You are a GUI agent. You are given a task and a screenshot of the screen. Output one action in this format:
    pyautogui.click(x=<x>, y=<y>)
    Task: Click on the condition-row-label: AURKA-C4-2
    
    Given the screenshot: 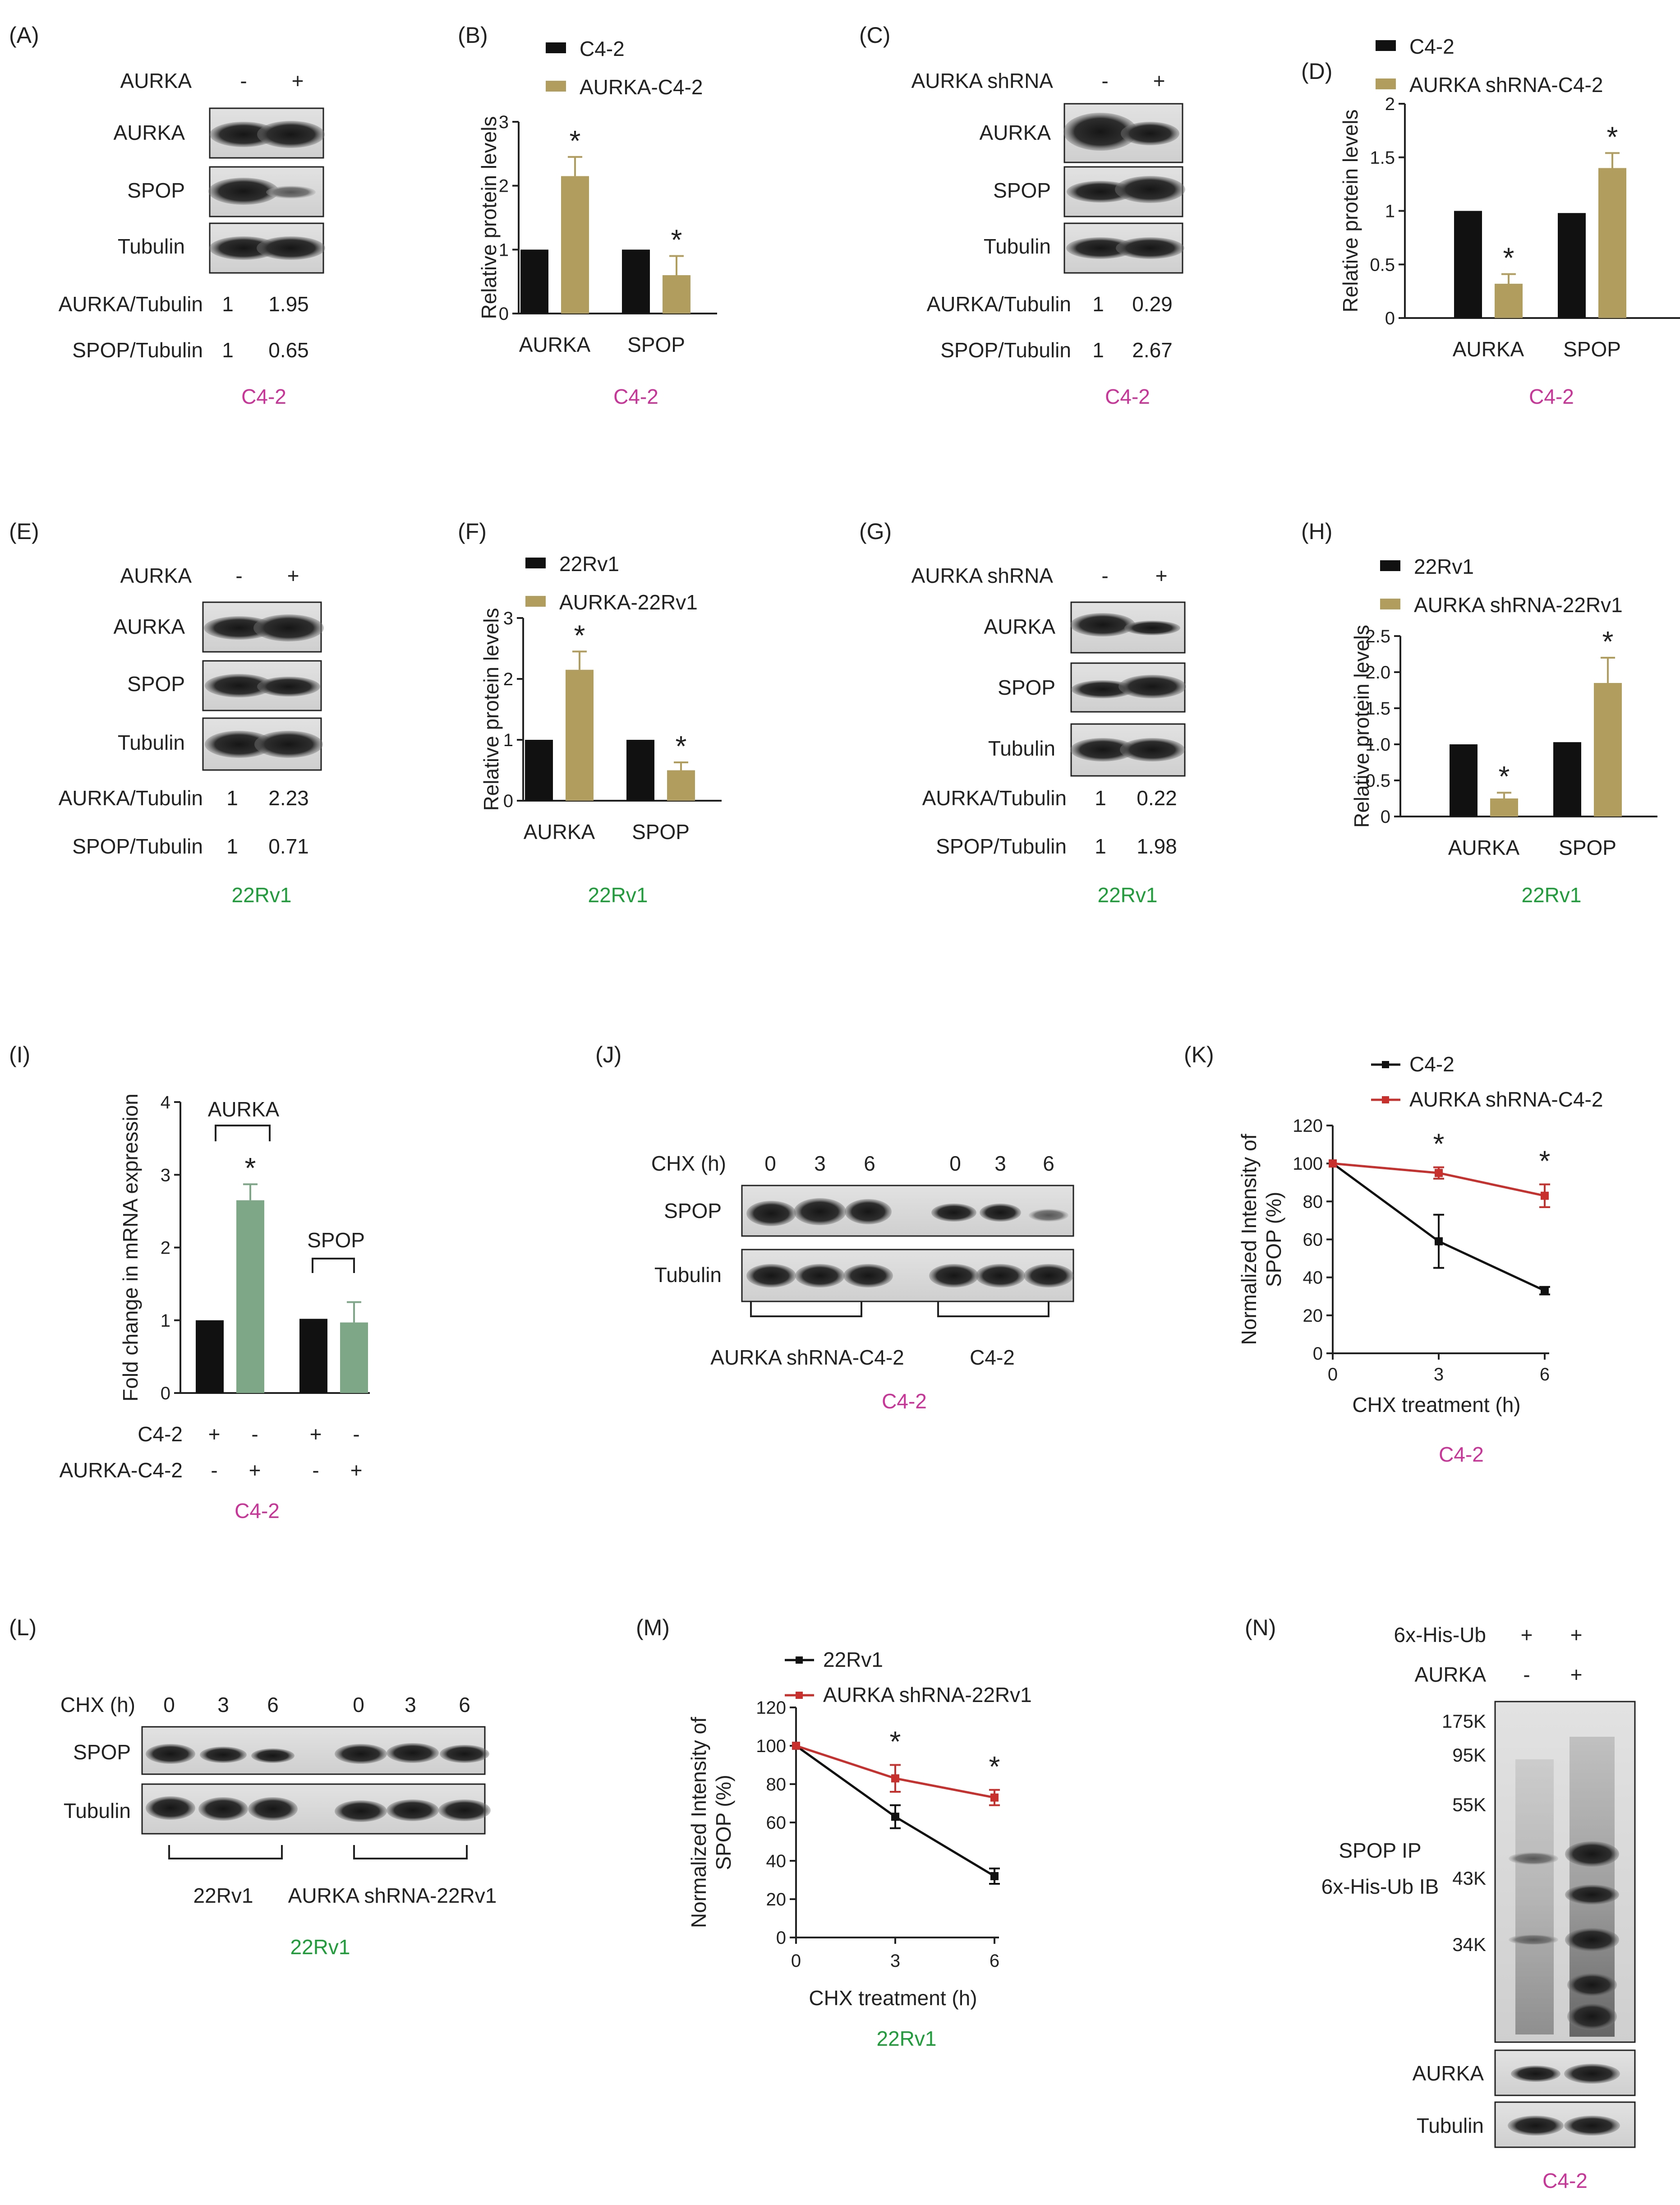 What is the action you would take?
    pyautogui.click(x=121, y=1470)
    